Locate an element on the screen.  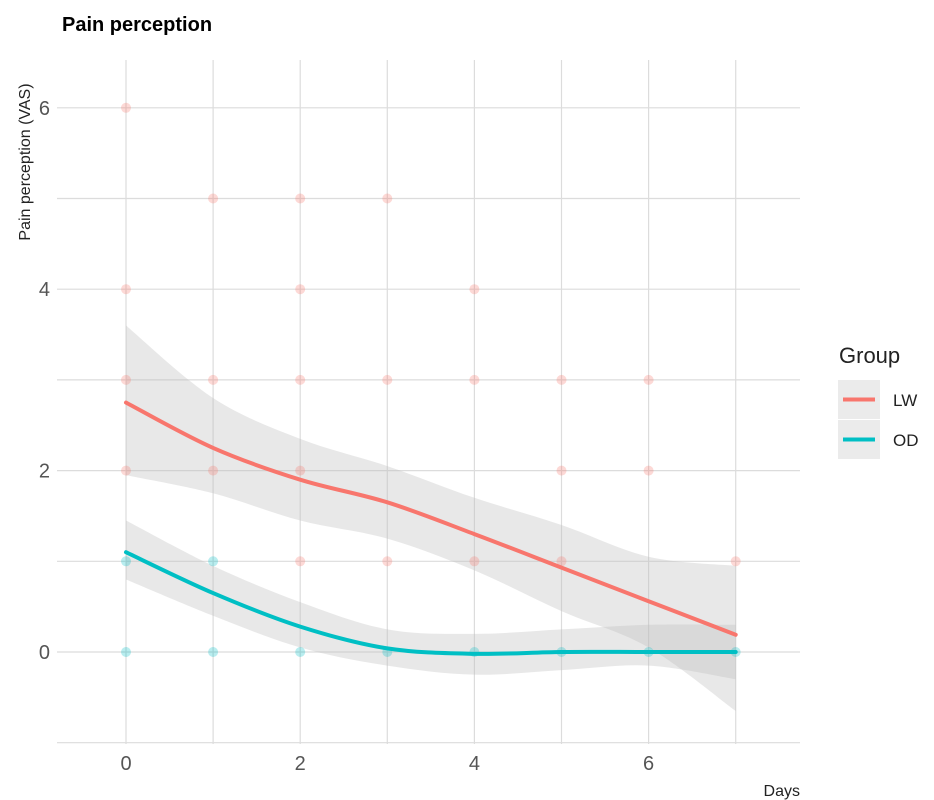
legend-label-lw: LW is located at coordinates (905, 400).